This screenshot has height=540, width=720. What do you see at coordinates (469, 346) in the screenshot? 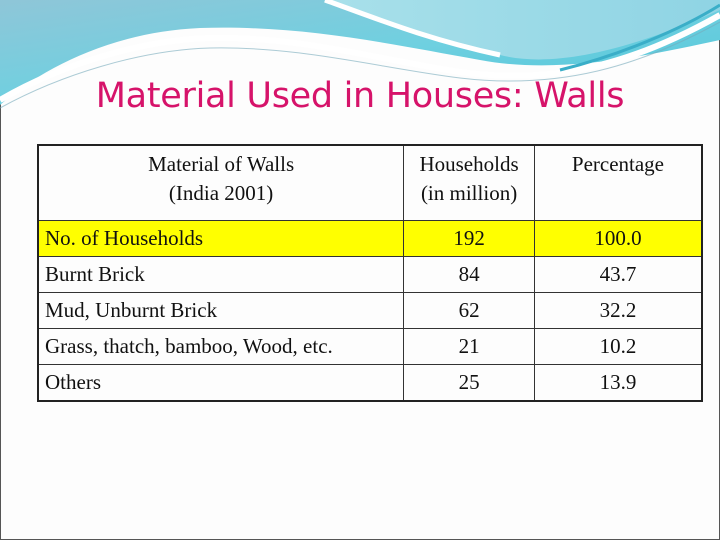
I see `cell-households: 21` at bounding box center [469, 346].